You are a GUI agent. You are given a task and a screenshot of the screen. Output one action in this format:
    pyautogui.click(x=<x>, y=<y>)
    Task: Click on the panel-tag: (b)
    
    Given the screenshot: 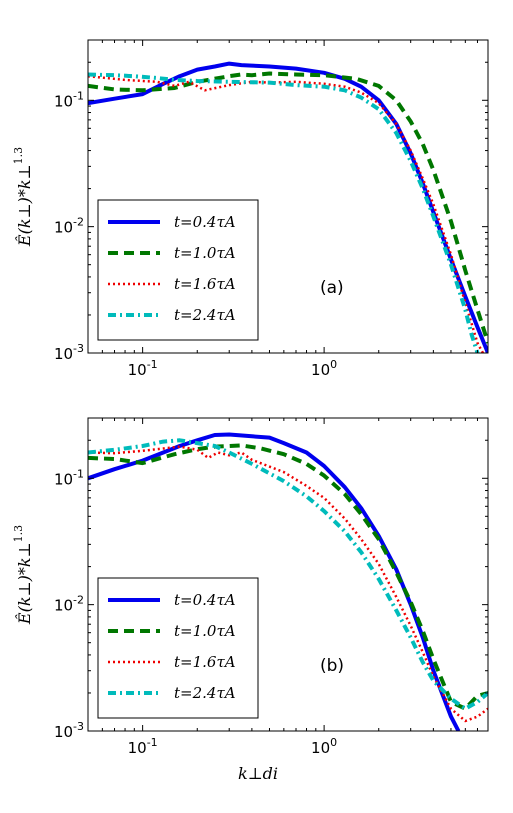 What is the action you would take?
    pyautogui.click(x=332, y=666)
    